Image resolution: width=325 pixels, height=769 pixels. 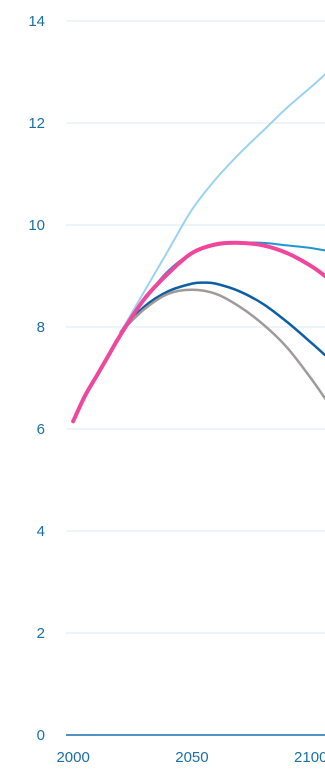 What do you see at coordinates (36, 21) in the screenshot?
I see `y-tick-label: 14` at bounding box center [36, 21].